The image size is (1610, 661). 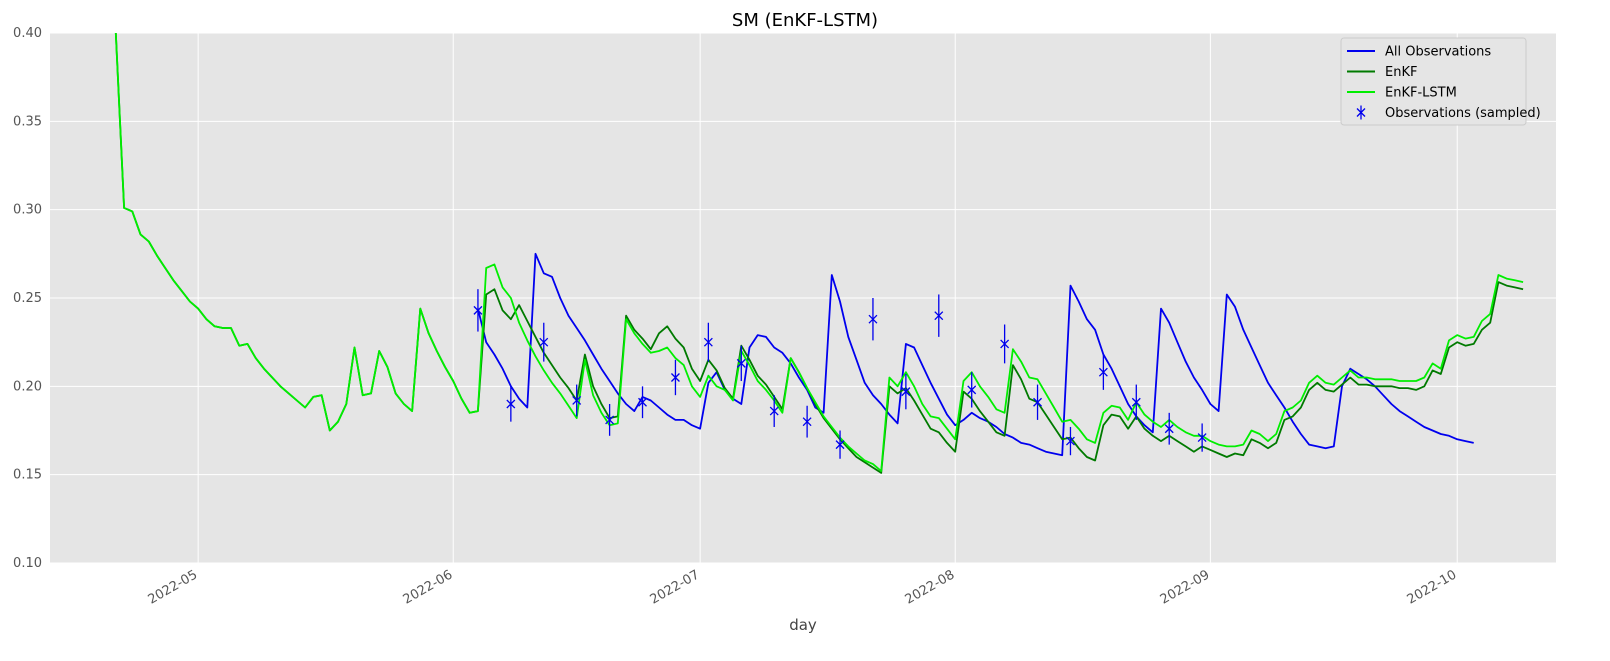 I want to click on x-tick-label: 2022-10, so click(x=1432, y=587).